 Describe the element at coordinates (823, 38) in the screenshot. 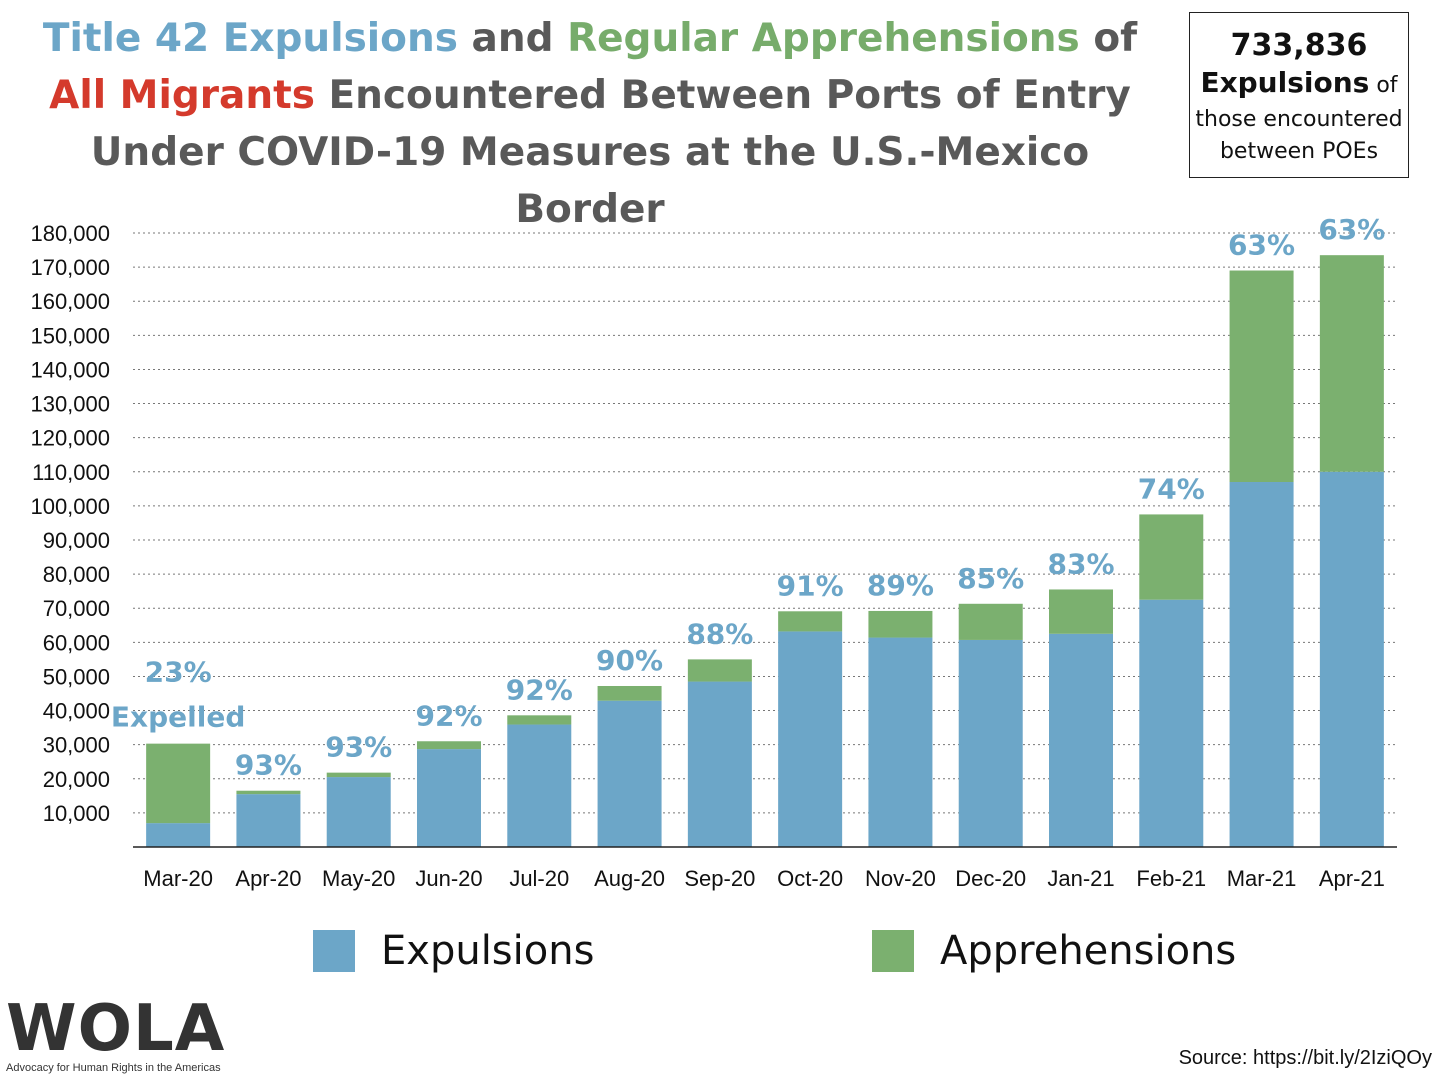

I see `title-part-apprehensions: Regular Apprehensions` at that location.